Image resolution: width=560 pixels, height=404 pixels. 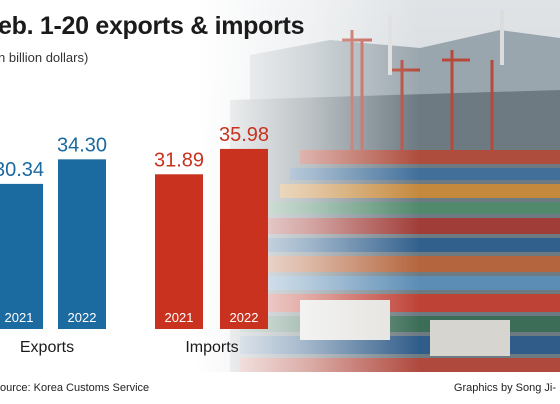 I want to click on value-label-exports-2022: 34.30, so click(x=82, y=145).